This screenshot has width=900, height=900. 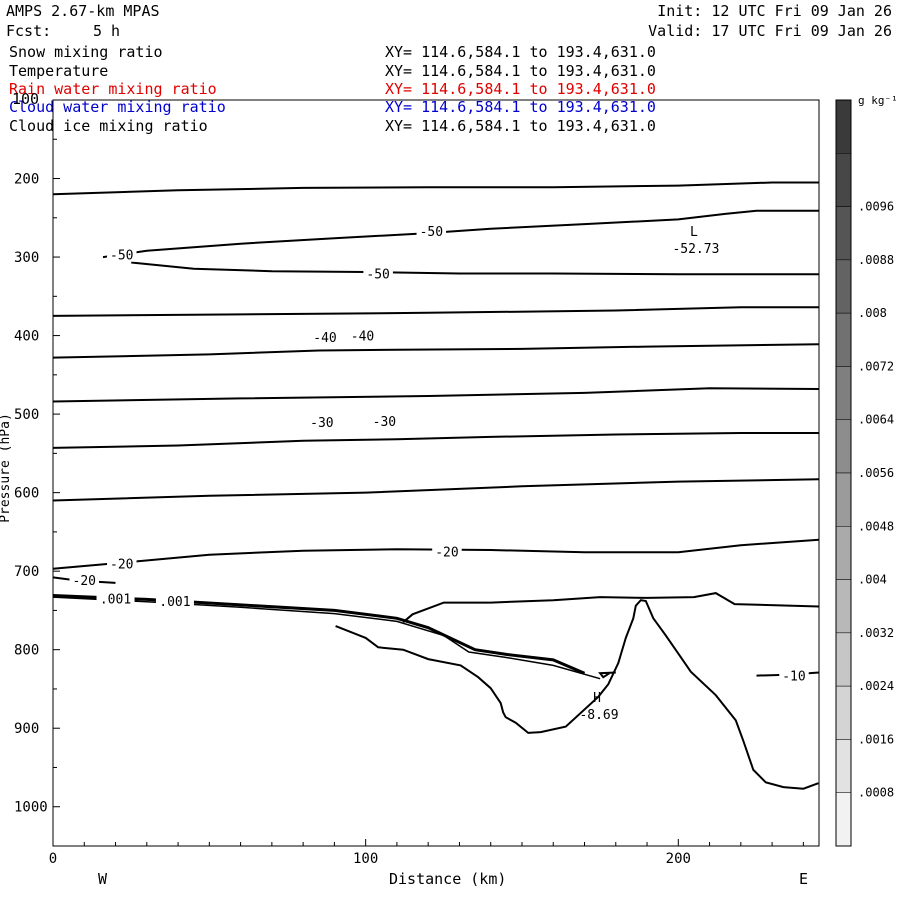 I want to click on extremum-marker: L, so click(x=694, y=232).